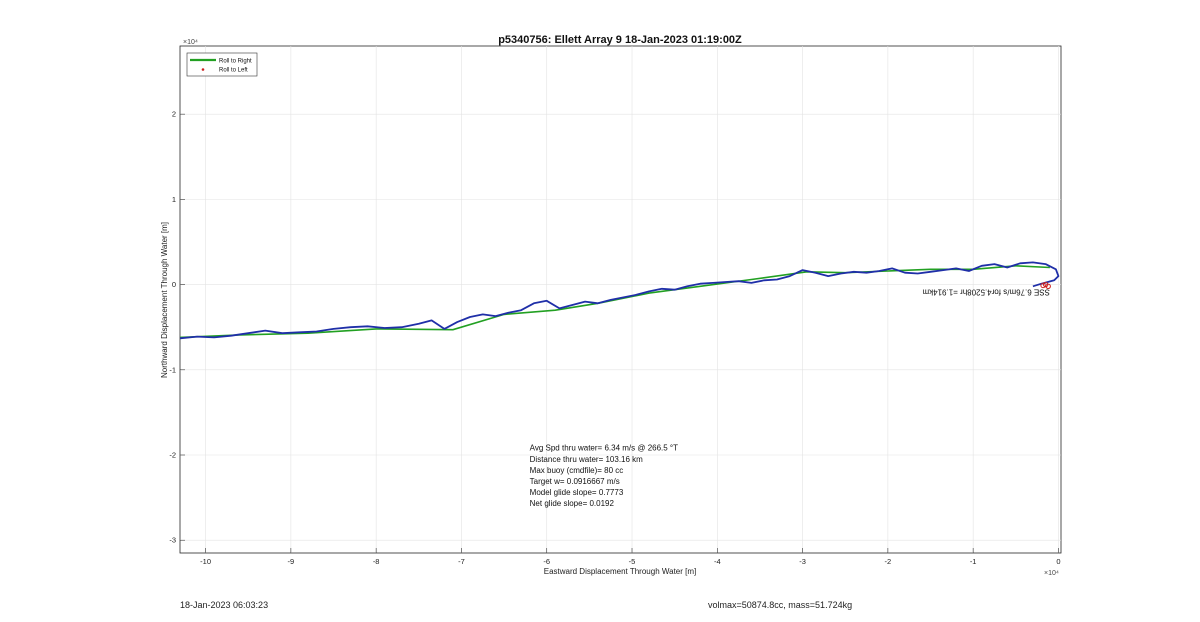 The height and width of the screenshot is (622, 1200). I want to click on footer-volmax: volmax=50874.8cc, mass=51.724kg, so click(780, 605).